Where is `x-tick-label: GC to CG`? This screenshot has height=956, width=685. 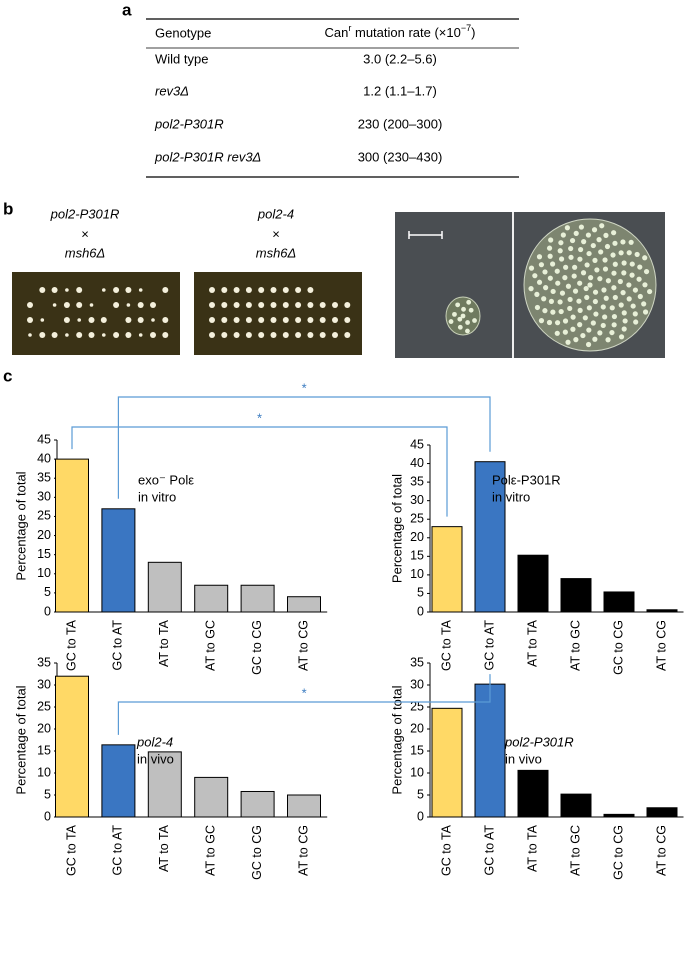 x-tick-label: GC to CG is located at coordinates (618, 647).